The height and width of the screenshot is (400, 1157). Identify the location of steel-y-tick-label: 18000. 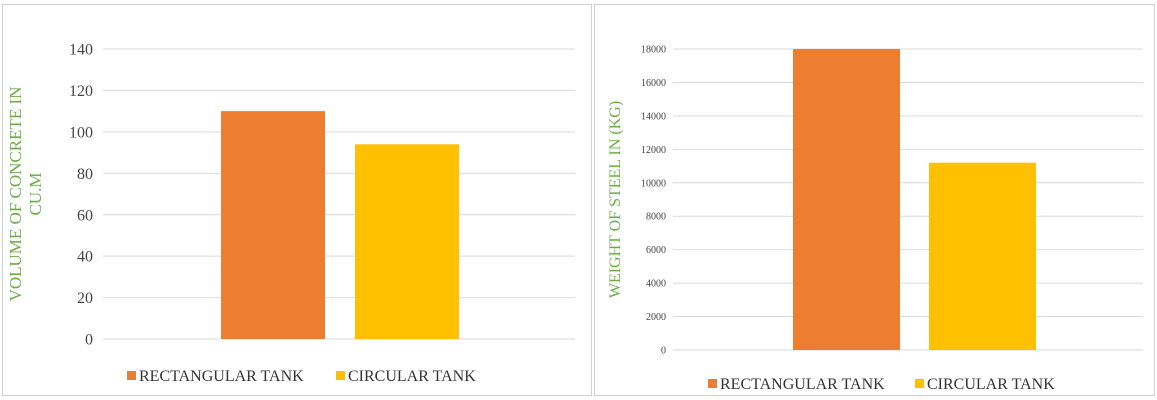
(653, 50).